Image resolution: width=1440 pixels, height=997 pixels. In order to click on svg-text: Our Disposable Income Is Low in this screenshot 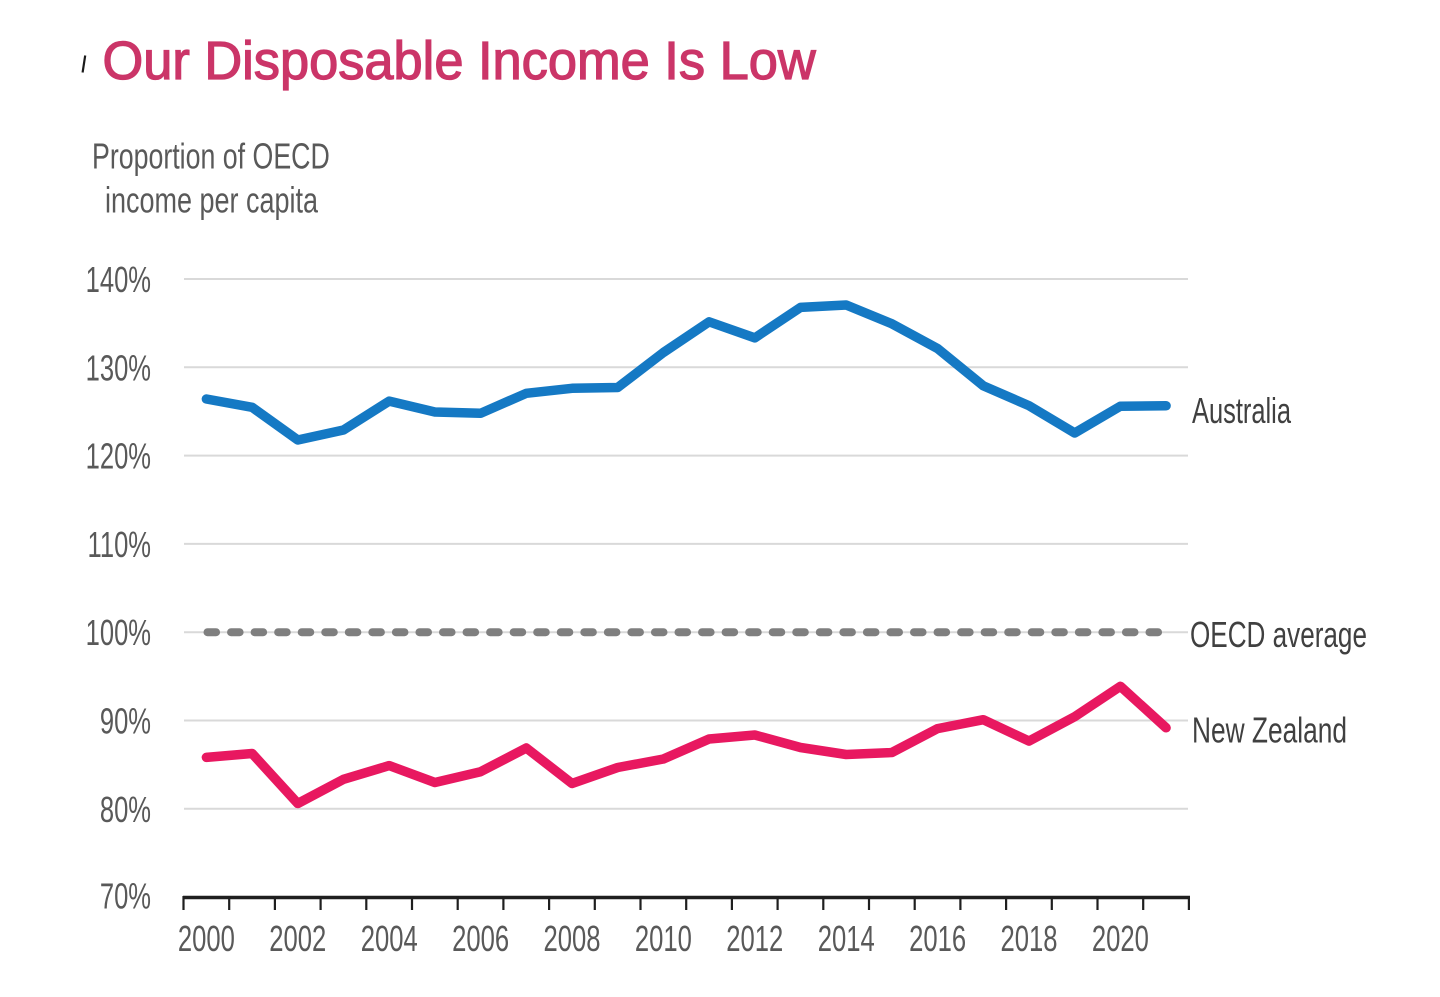, I will do `click(460, 61)`.